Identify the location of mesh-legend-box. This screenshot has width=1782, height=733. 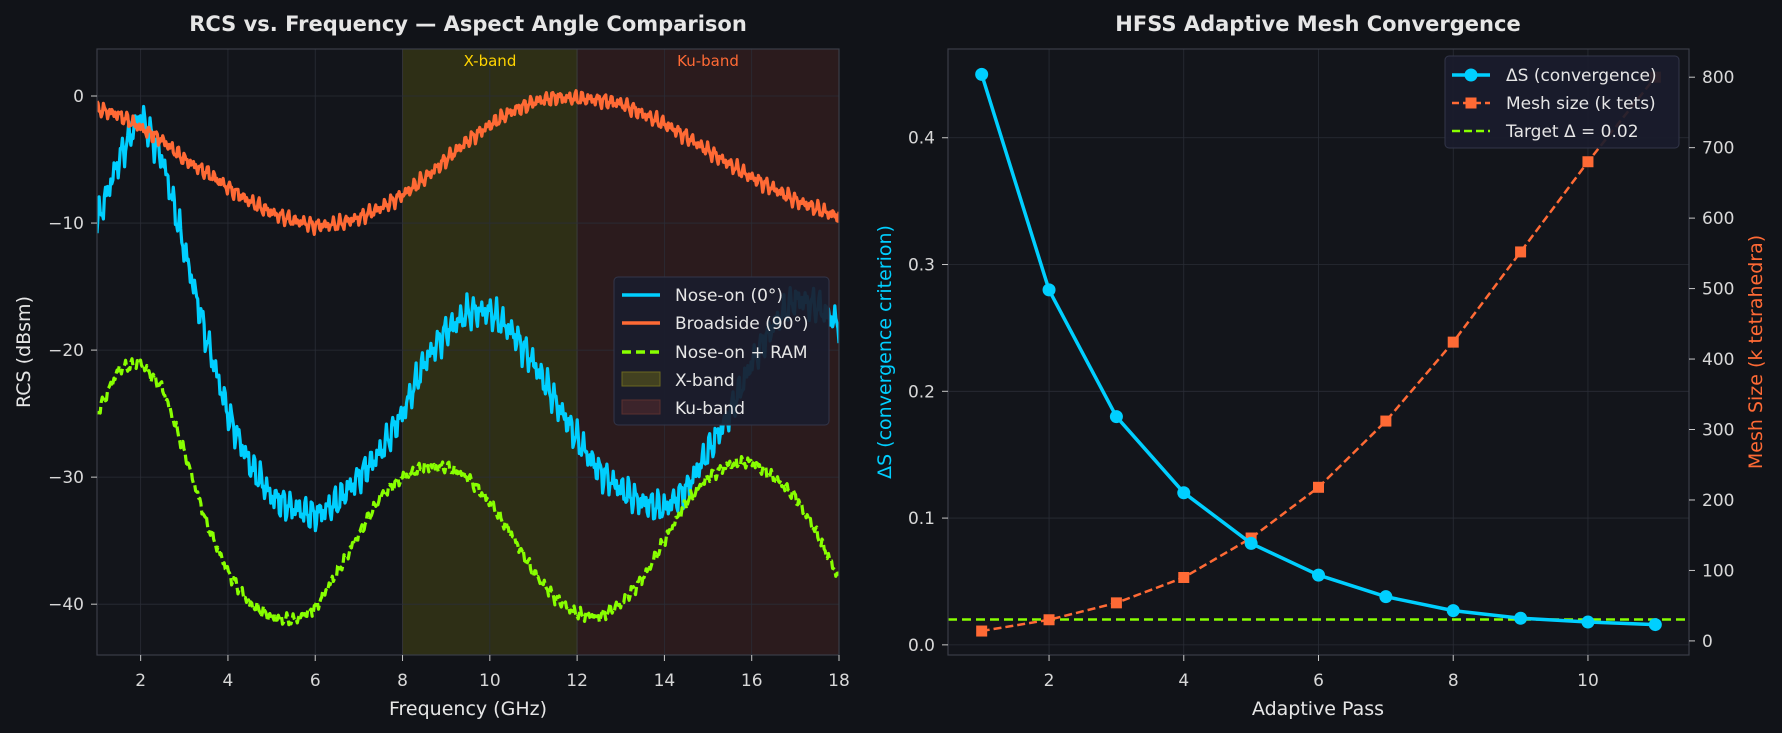
(1562, 102).